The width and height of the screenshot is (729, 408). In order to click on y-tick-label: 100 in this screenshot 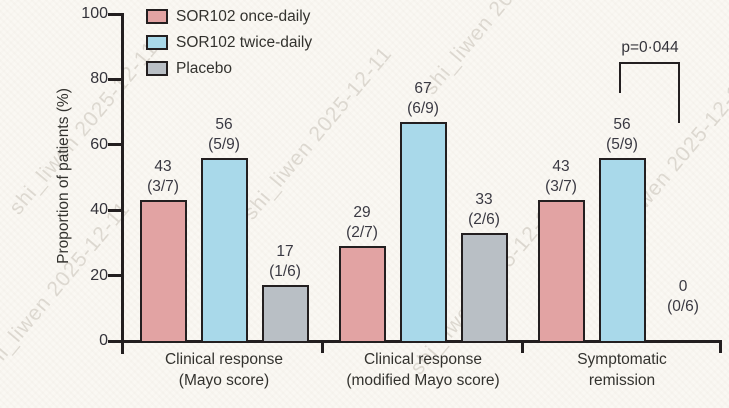, I will do `click(94, 13)`.